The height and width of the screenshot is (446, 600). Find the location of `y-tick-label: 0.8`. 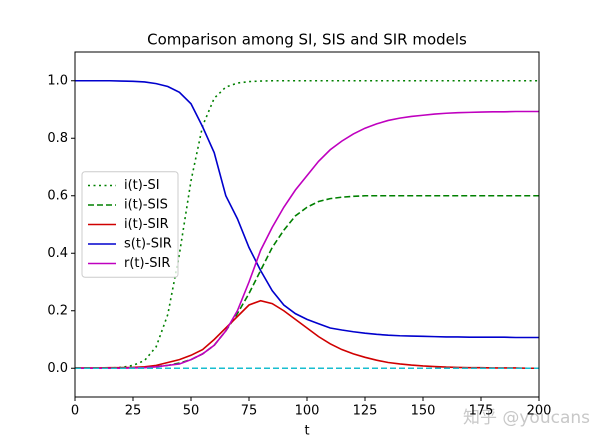

y-tick-label: 0.8 is located at coordinates (57, 138).